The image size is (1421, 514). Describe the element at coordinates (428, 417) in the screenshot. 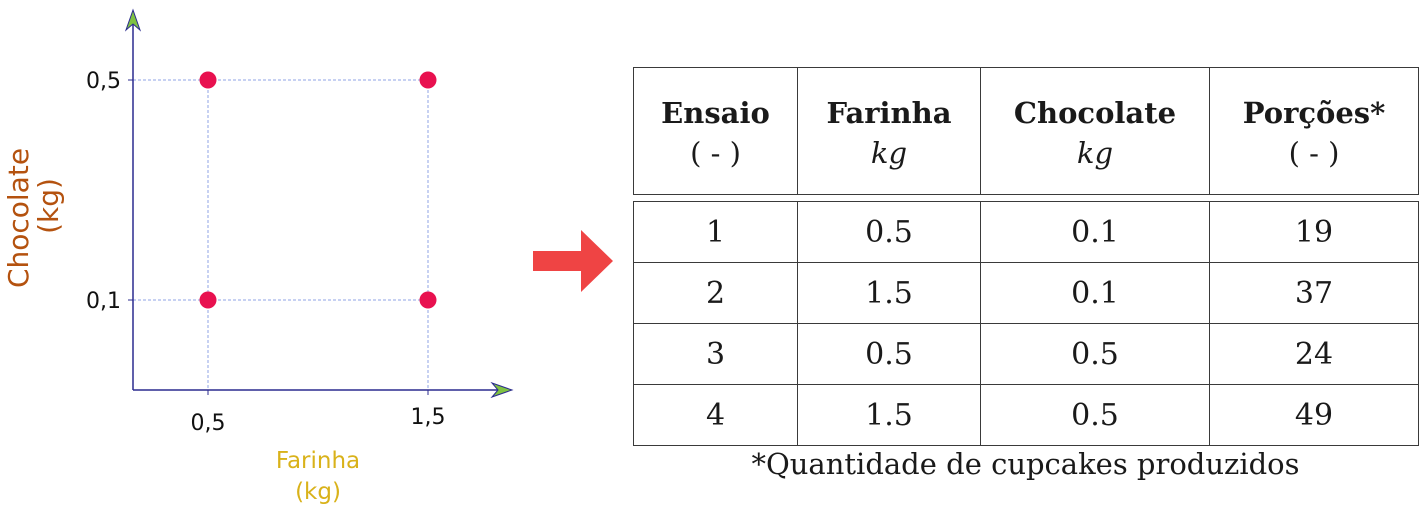

I see `x-tick-label: 1,5` at that location.